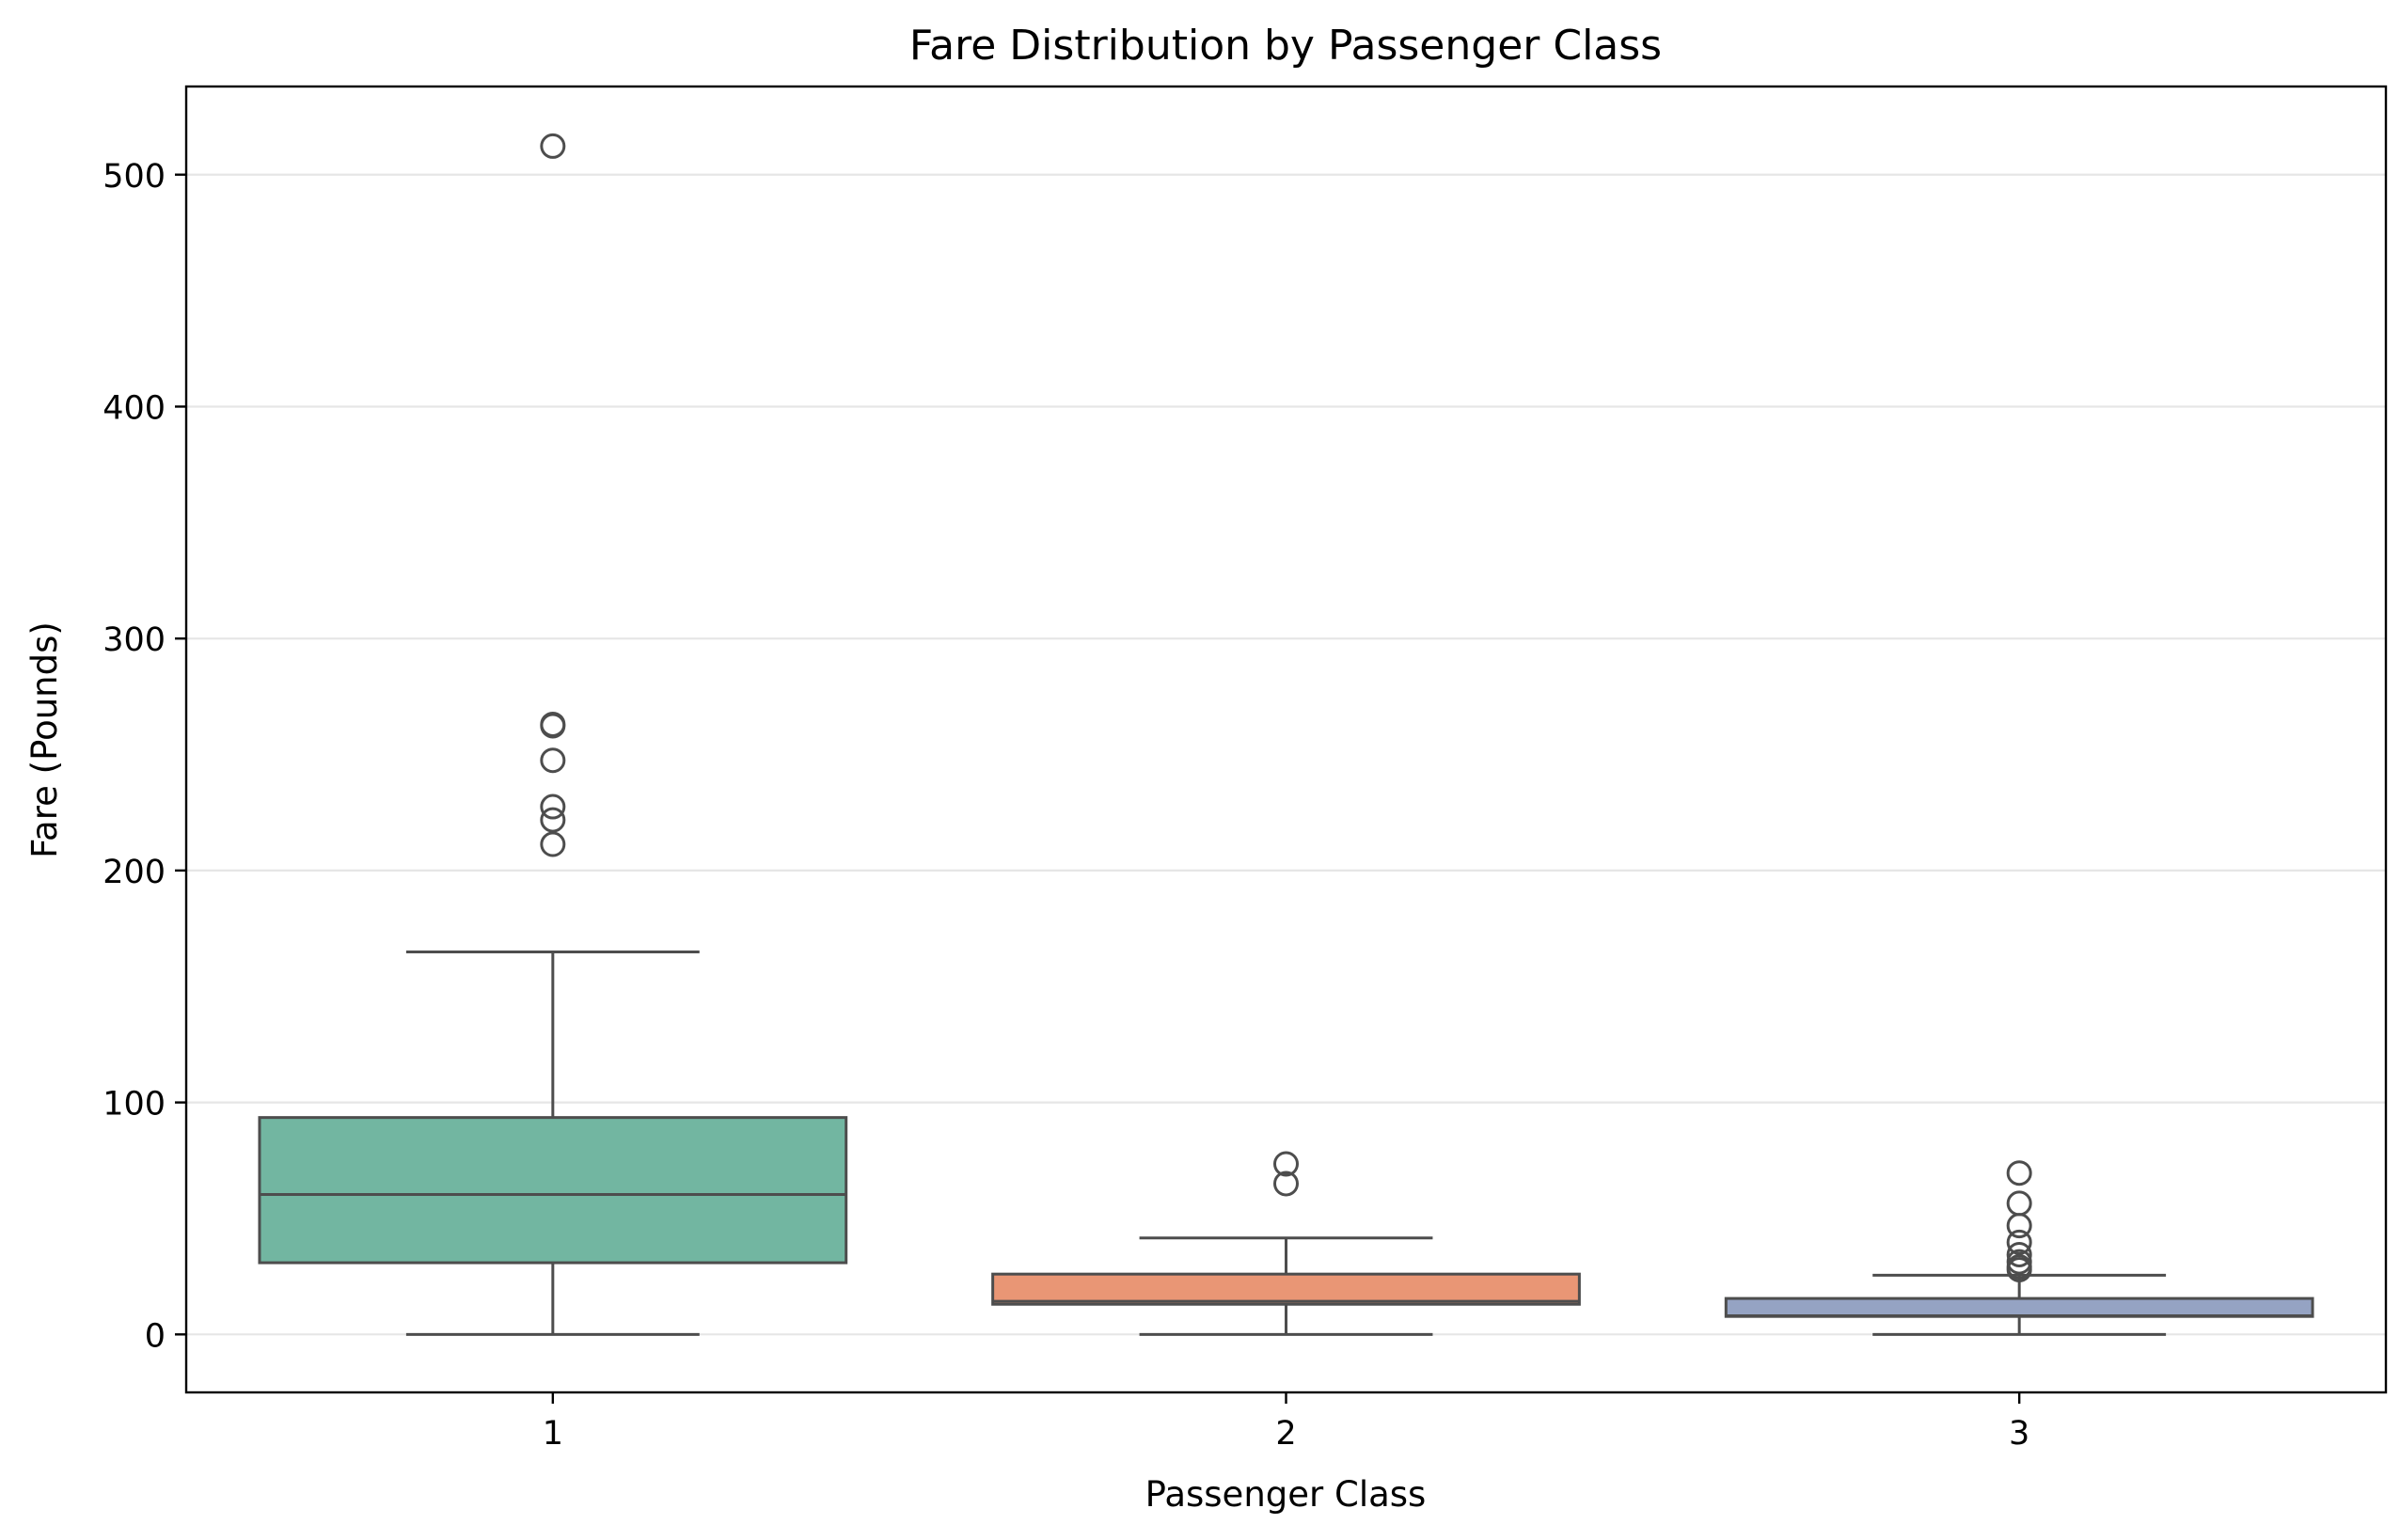  What do you see at coordinates (2019, 1434) in the screenshot?
I see `x-tick-label: 3` at bounding box center [2019, 1434].